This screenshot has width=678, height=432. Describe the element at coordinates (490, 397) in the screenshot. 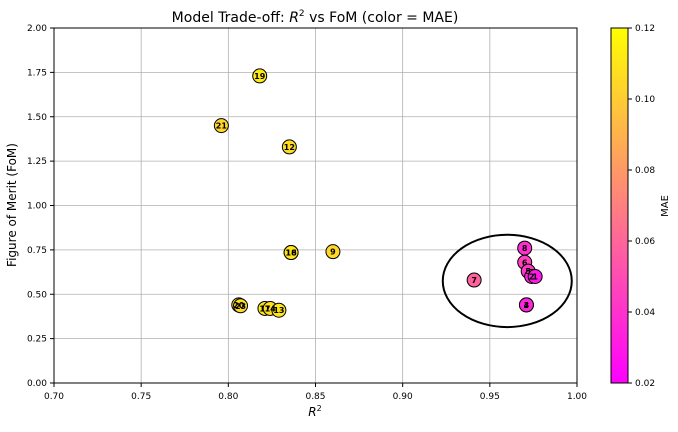

I see `x-tick-label: 0.95` at that location.